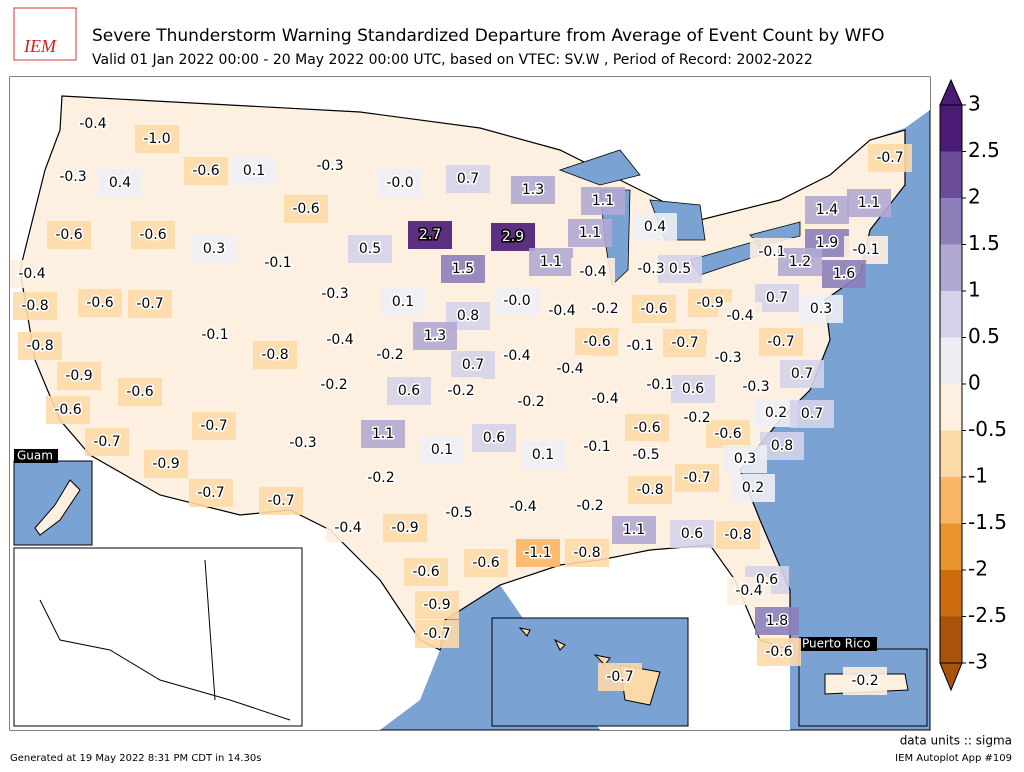 This screenshot has height=772, width=1024. Describe the element at coordinates (974, 290) in the screenshot. I see `colorbar-tick-label: 1` at that location.